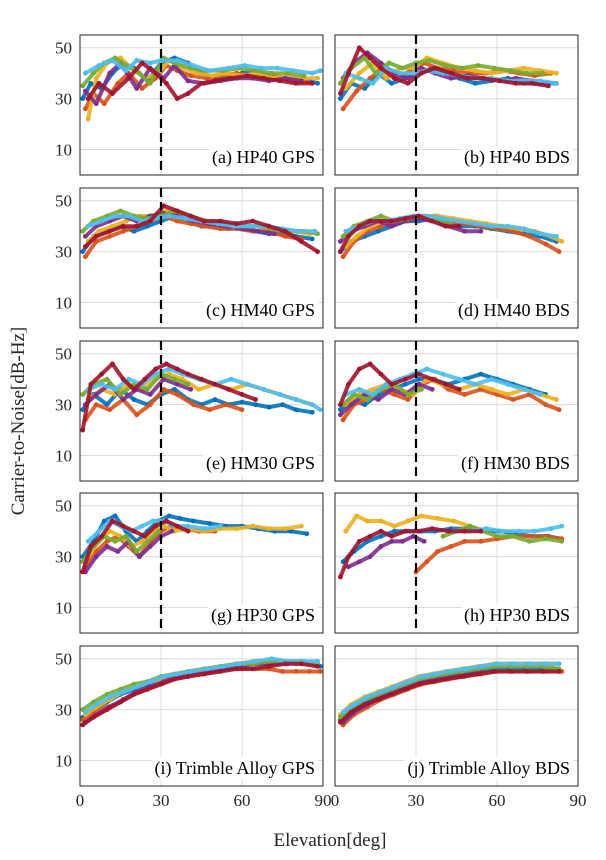 The width and height of the screenshot is (606, 860). I want to click on panel-title: (c) HM40 GPS, so click(260, 310).